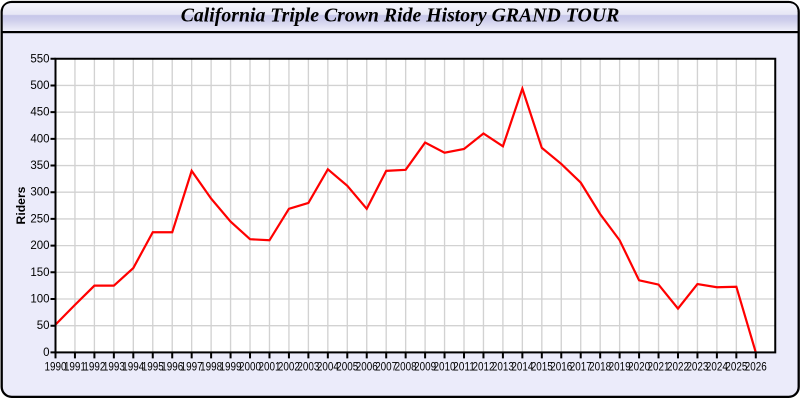  I want to click on svg-text: 1991, so click(75, 368).